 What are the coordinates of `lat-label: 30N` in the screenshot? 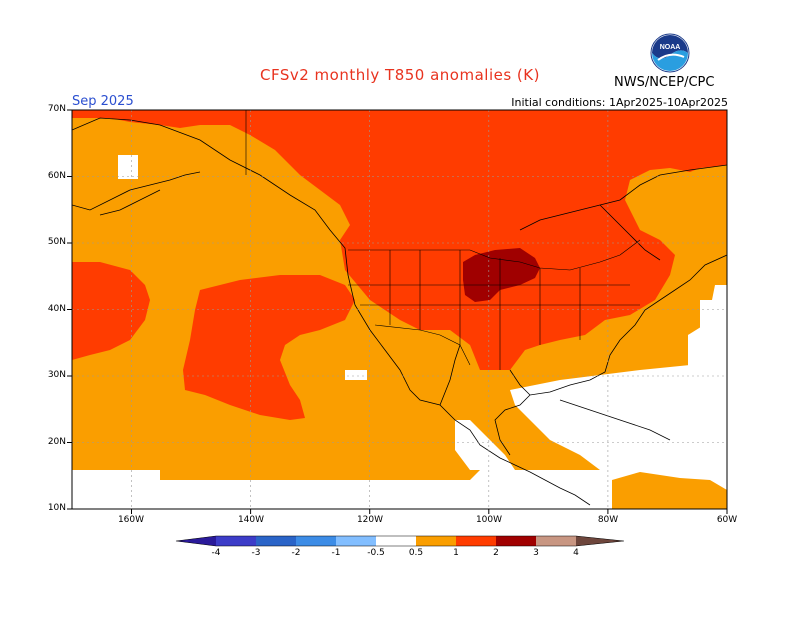 It's located at (56, 375).